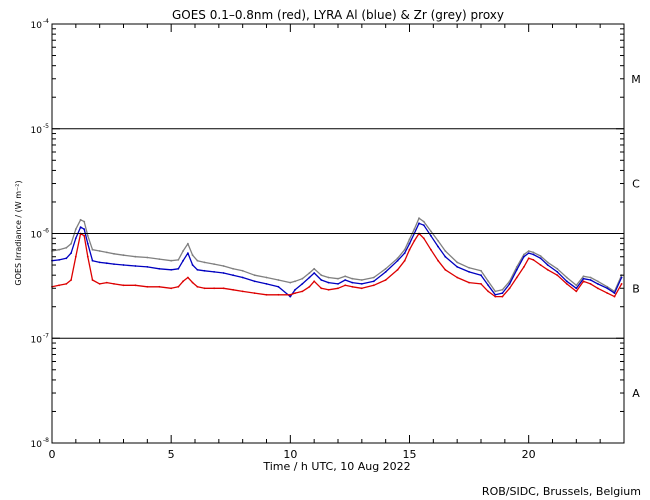 This screenshot has height=500, width=650. Describe the element at coordinates (636, 288) in the screenshot. I see `flare-class-b: B` at that location.